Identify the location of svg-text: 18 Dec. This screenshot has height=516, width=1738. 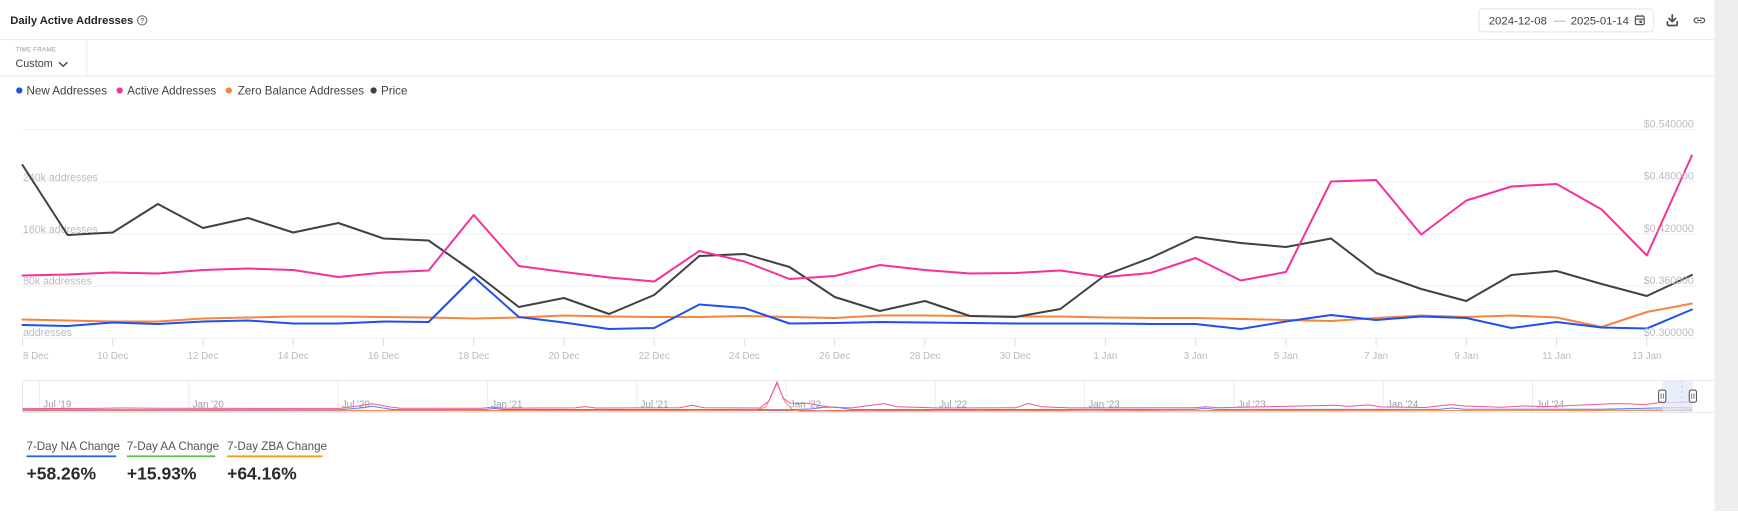
(473, 356).